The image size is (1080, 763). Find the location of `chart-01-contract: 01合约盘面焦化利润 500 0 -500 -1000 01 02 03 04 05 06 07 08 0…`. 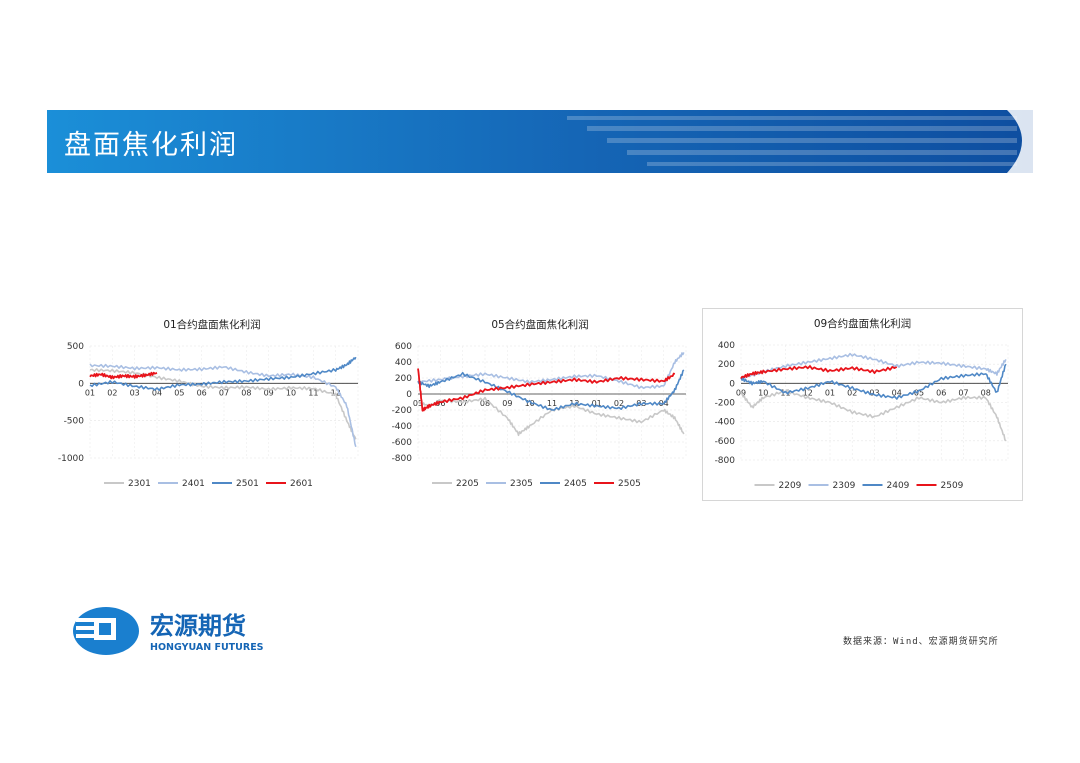

chart-01-contract: 01合约盘面焦化利润 500 0 -500 -1000 01 02 03 04 05 06 07 08 0… is located at coordinates (212, 404).